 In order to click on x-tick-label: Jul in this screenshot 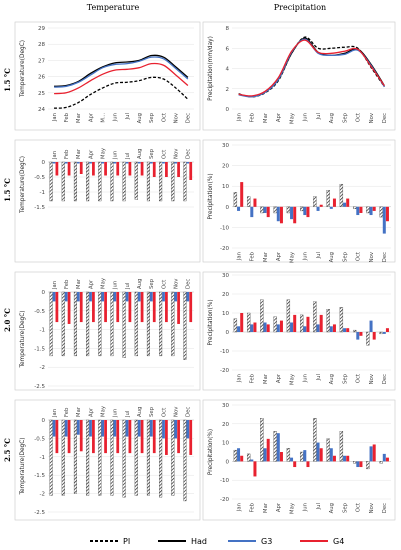, I will do `click(128, 286)`.